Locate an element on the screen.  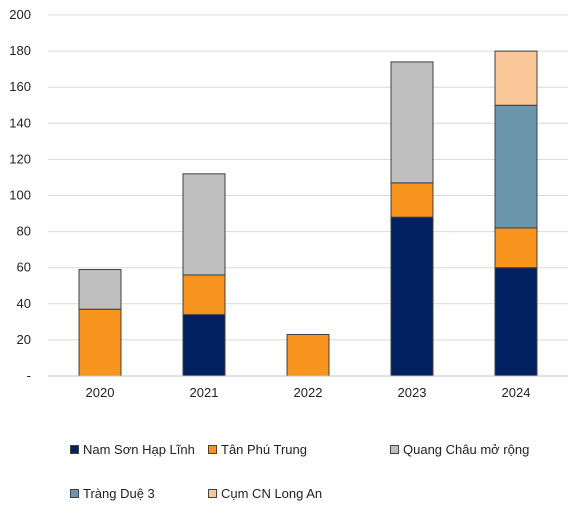
y-tick-label: 200 is located at coordinates (20, 14).